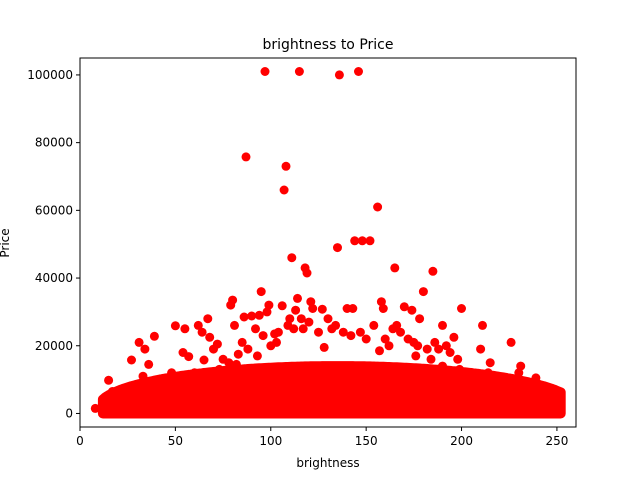 The height and width of the screenshot is (480, 640). What do you see at coordinates (80, 441) in the screenshot?
I see `x-tick-label: 0` at bounding box center [80, 441].